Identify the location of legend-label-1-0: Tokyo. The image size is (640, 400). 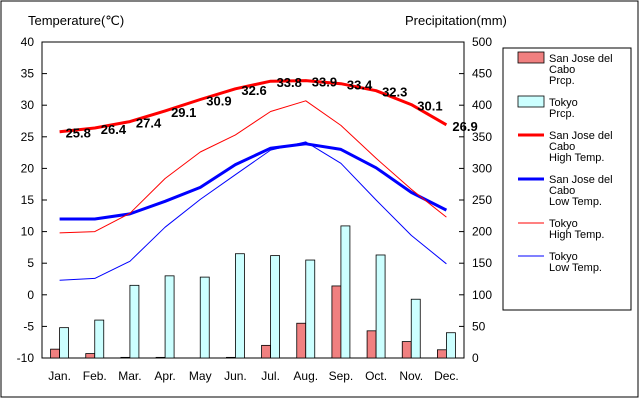
(563, 103).